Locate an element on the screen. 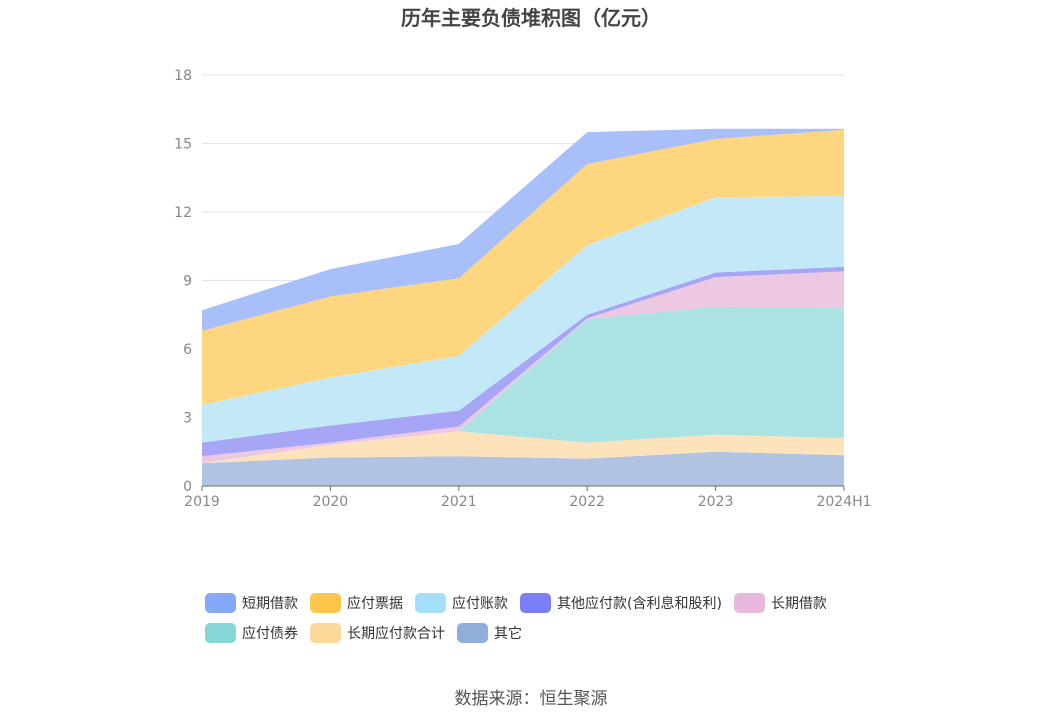 The height and width of the screenshot is (718, 1062). legend-item: 短期借款 is located at coordinates (251, 603).